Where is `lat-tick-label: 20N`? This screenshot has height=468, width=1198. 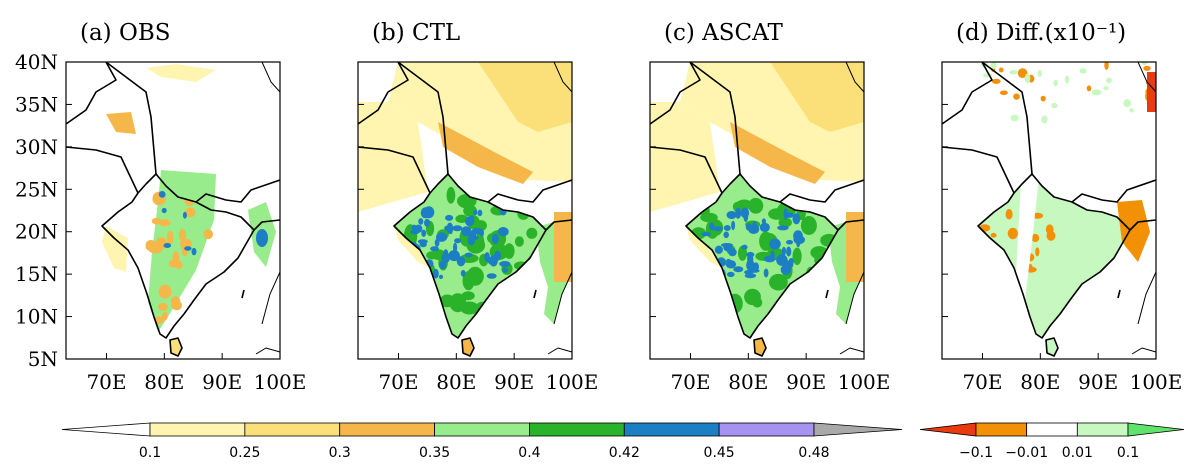 lat-tick-label: 20N is located at coordinates (36, 232).